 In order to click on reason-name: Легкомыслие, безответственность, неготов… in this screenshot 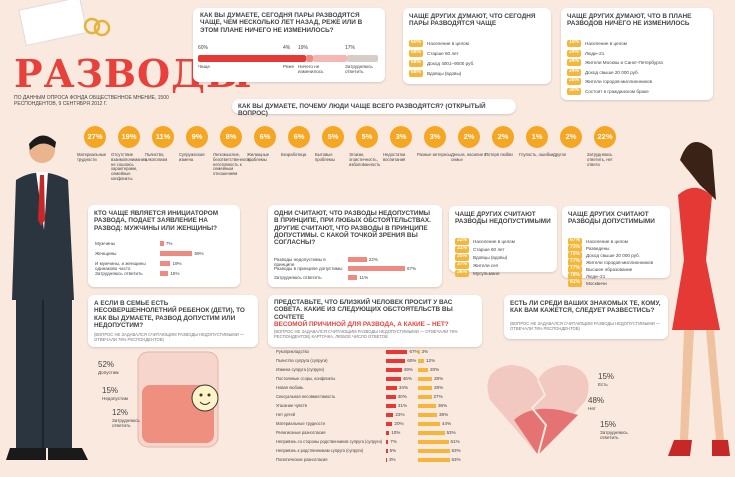, I will do `click(233, 164)`.